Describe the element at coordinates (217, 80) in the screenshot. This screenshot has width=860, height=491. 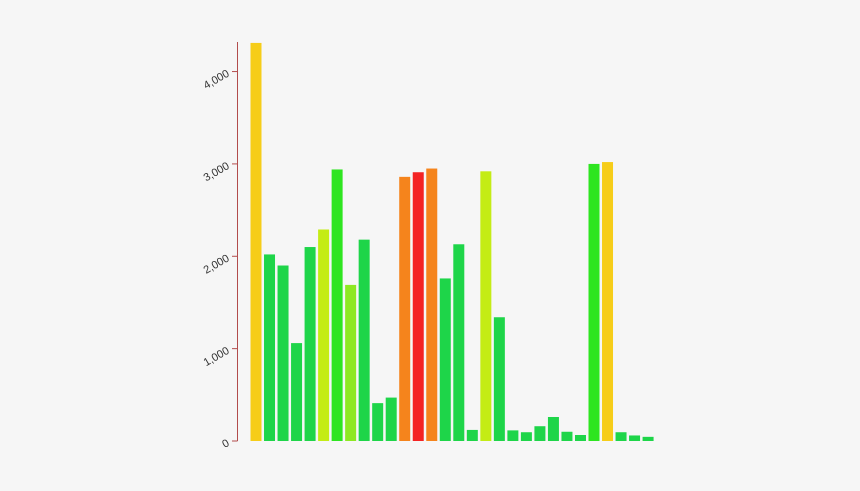
I see `y-tick-label: 4,000` at that location.